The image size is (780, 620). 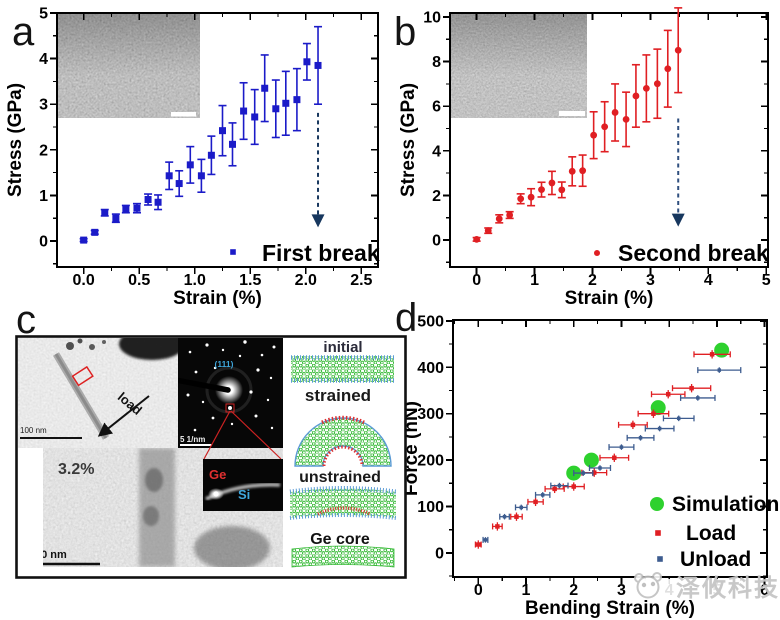 I want to click on panel-letter-d: d, so click(x=406, y=318).